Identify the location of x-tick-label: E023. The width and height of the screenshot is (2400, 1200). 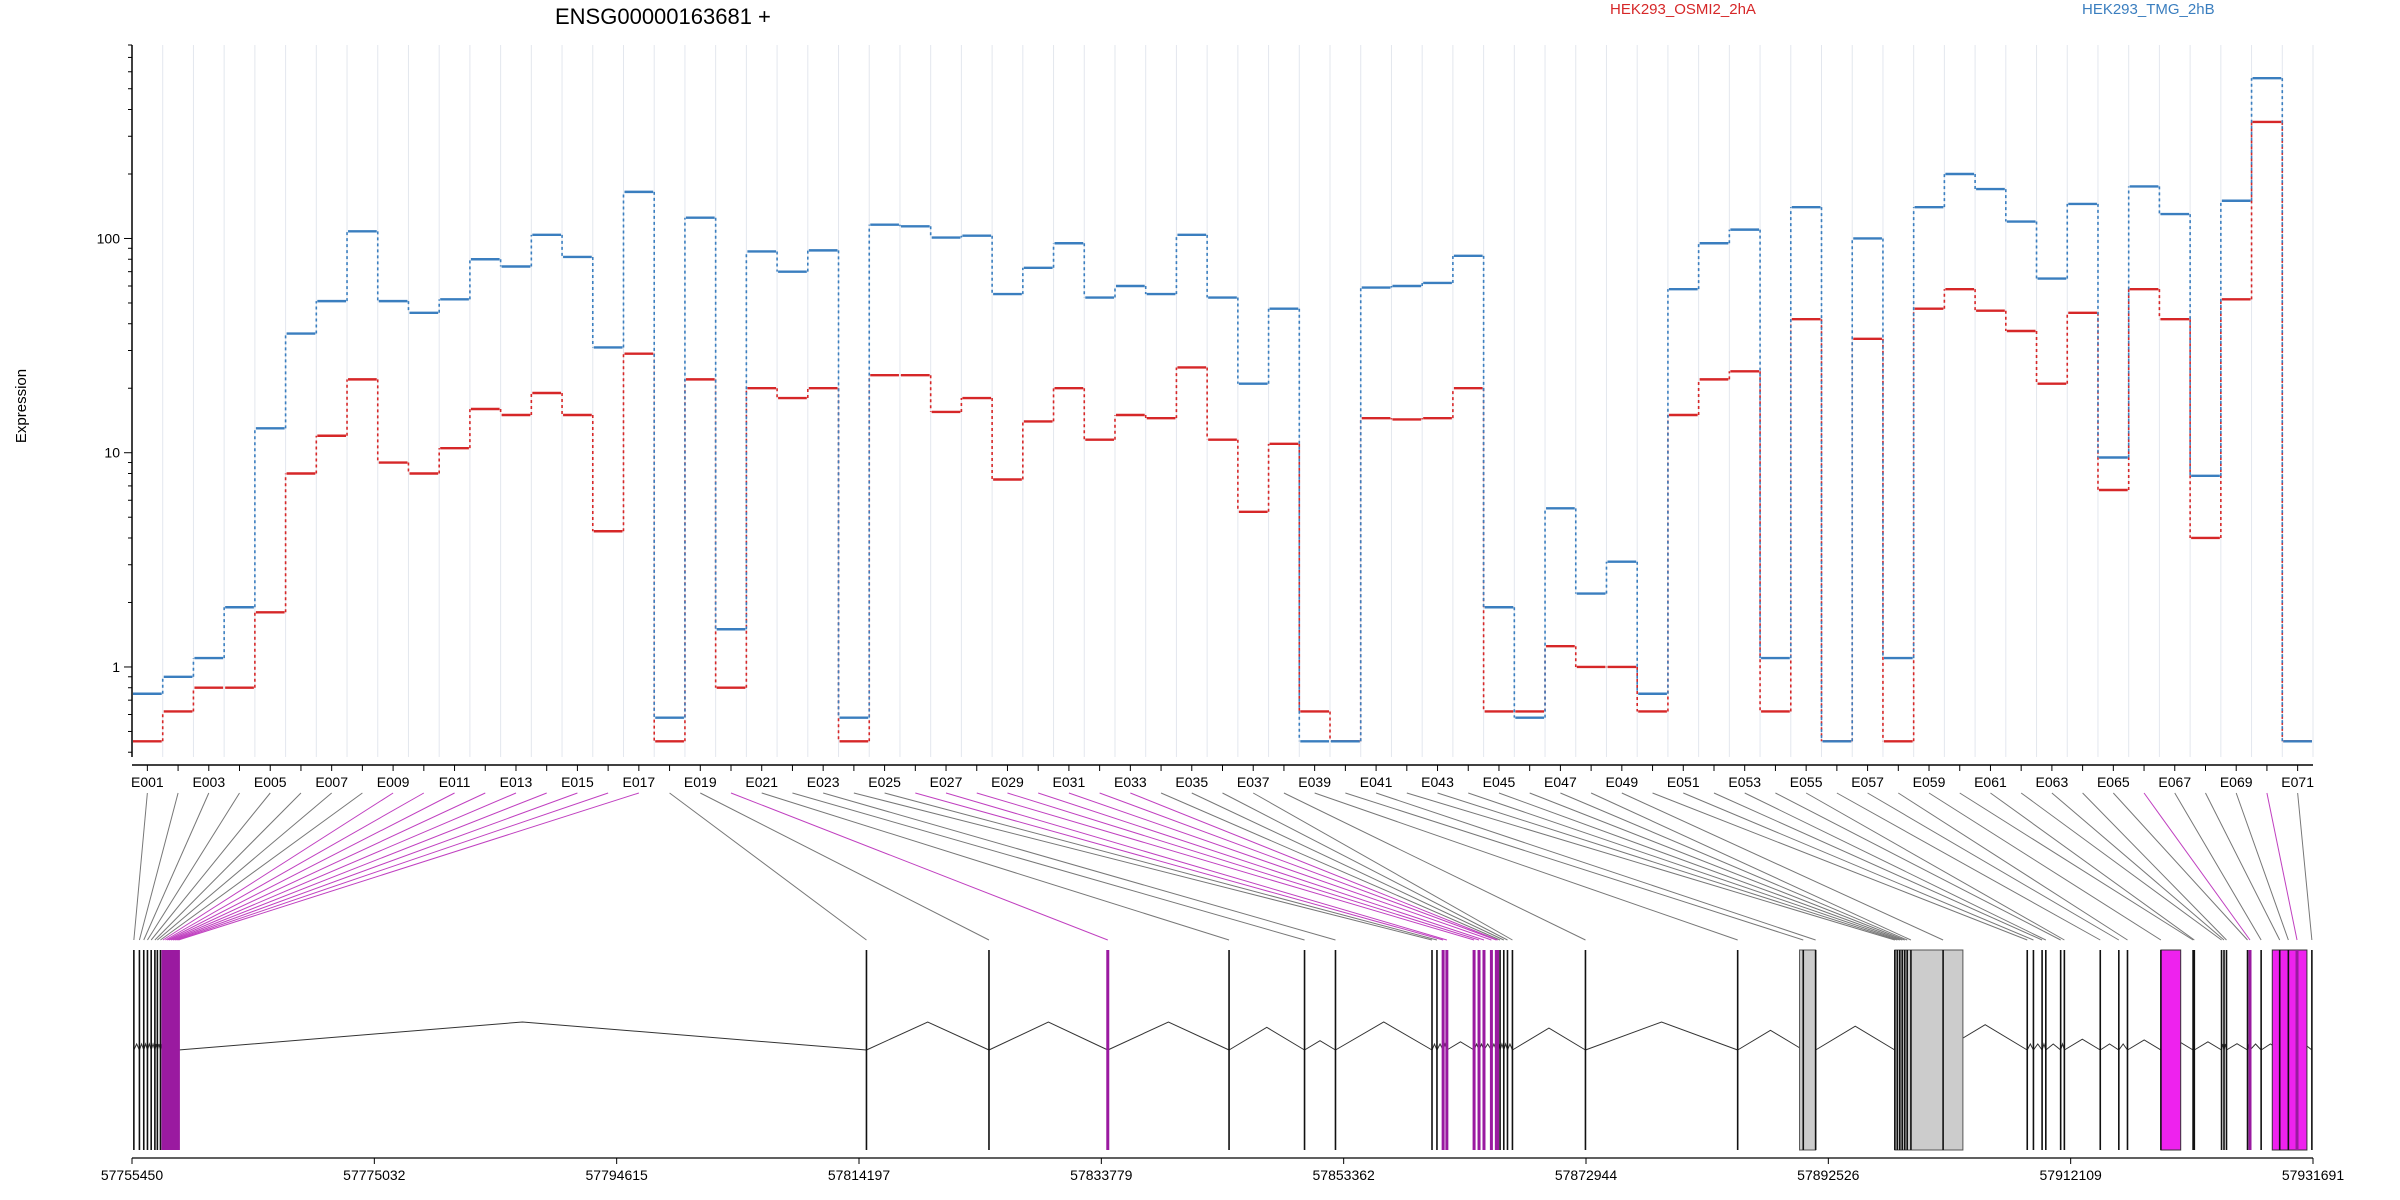
(823, 782).